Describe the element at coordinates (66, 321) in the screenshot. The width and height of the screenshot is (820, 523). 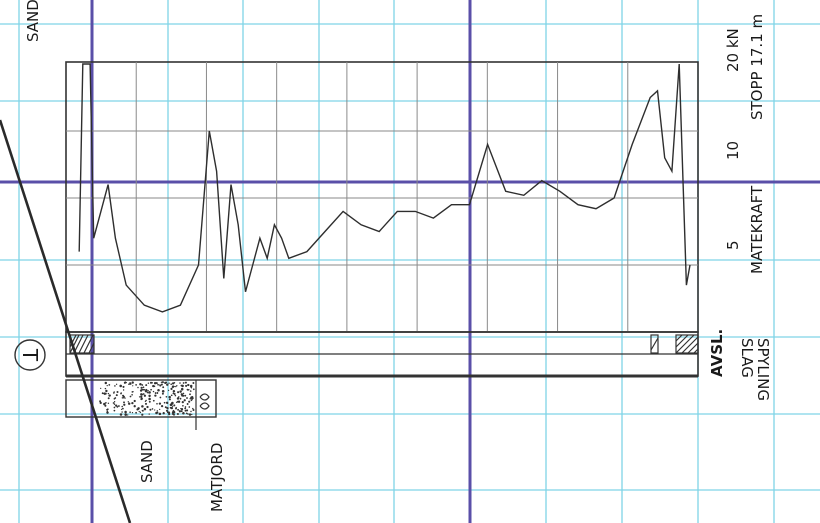
I see `terrain-line` at that location.